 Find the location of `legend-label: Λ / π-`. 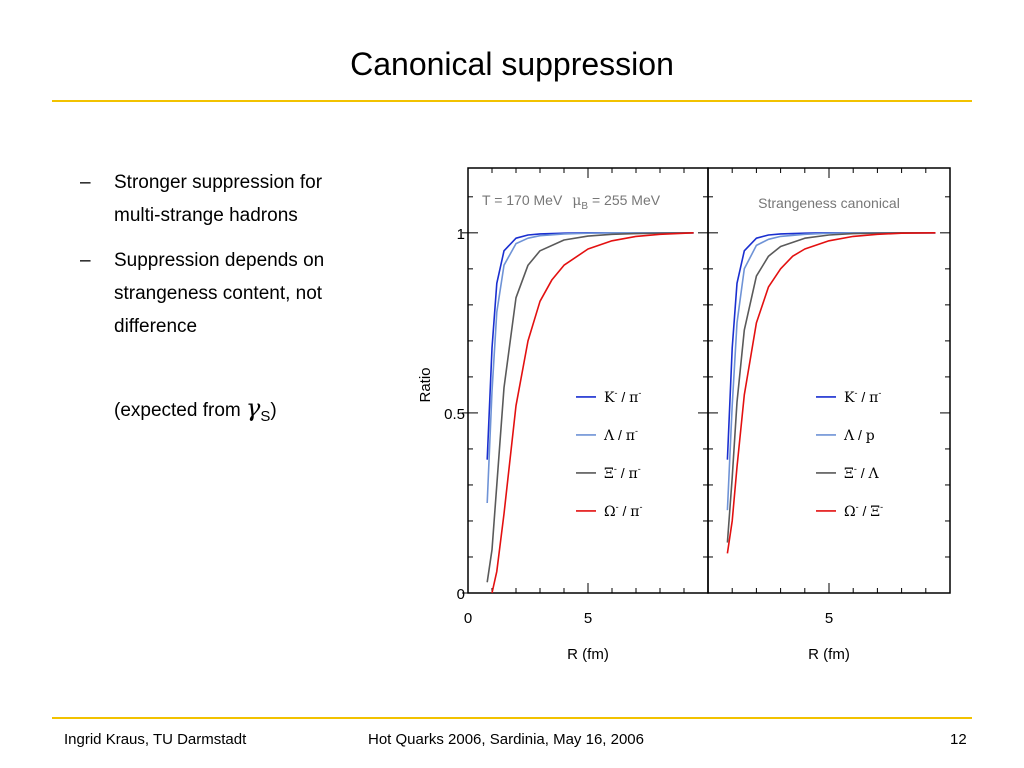

legend-label: Λ / π- is located at coordinates (620, 435).